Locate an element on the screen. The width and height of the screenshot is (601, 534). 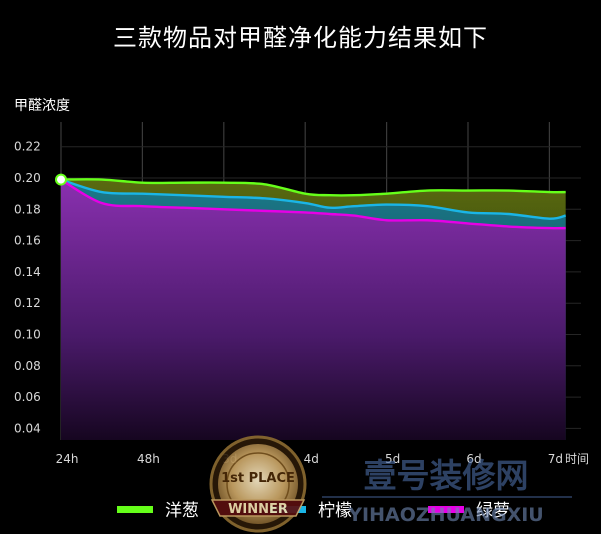
watermark-subtext: YIHAOZHUANGXIU is located at coordinates (445, 515).